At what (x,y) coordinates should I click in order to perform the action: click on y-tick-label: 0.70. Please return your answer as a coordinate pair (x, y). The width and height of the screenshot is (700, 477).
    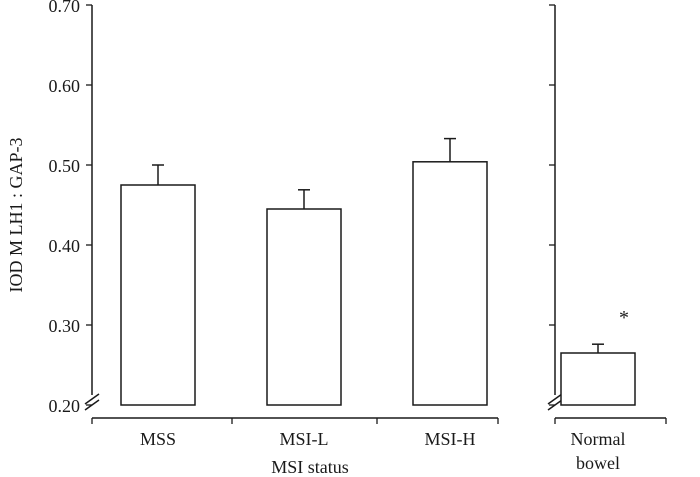
    Looking at the image, I should click on (65, 8).